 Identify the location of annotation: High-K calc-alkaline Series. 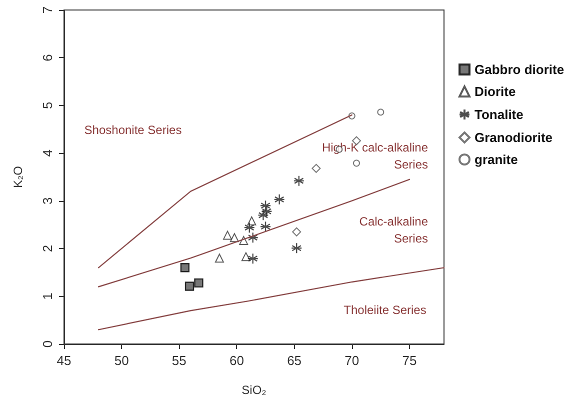
(375, 156).